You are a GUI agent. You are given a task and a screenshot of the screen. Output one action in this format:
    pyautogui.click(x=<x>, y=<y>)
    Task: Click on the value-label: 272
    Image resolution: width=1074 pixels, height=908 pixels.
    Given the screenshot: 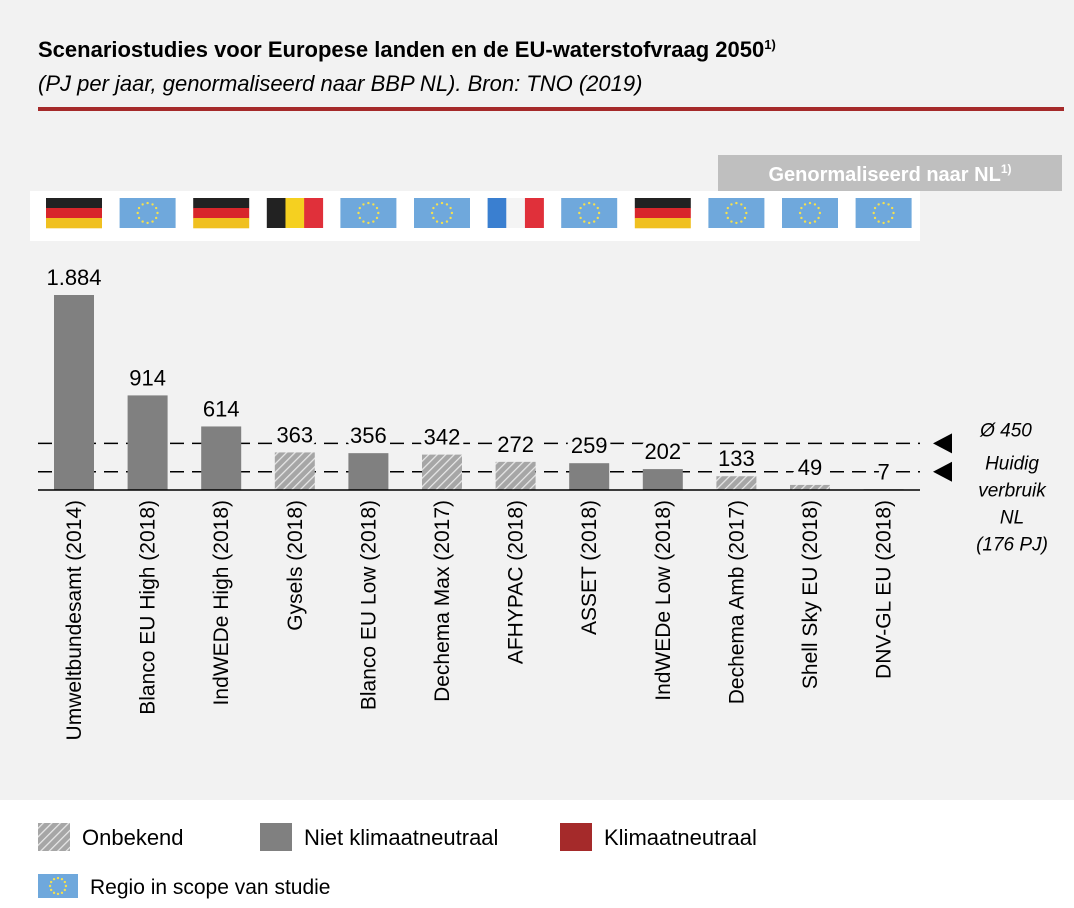 What is the action you would take?
    pyautogui.click(x=515, y=444)
    